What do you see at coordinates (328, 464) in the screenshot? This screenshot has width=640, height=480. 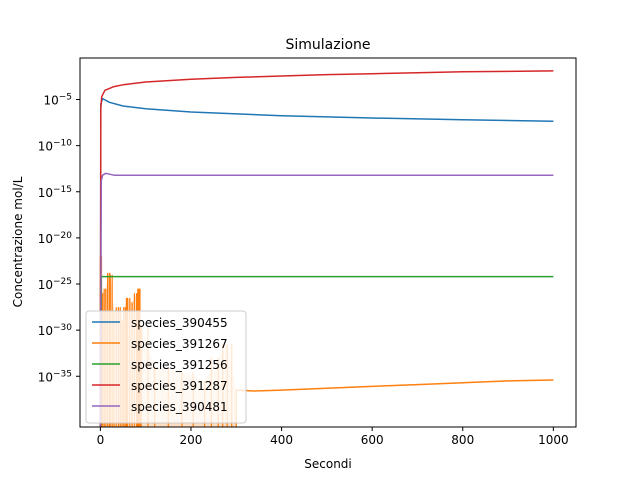 I see `x-axis-label: Secondi` at bounding box center [328, 464].